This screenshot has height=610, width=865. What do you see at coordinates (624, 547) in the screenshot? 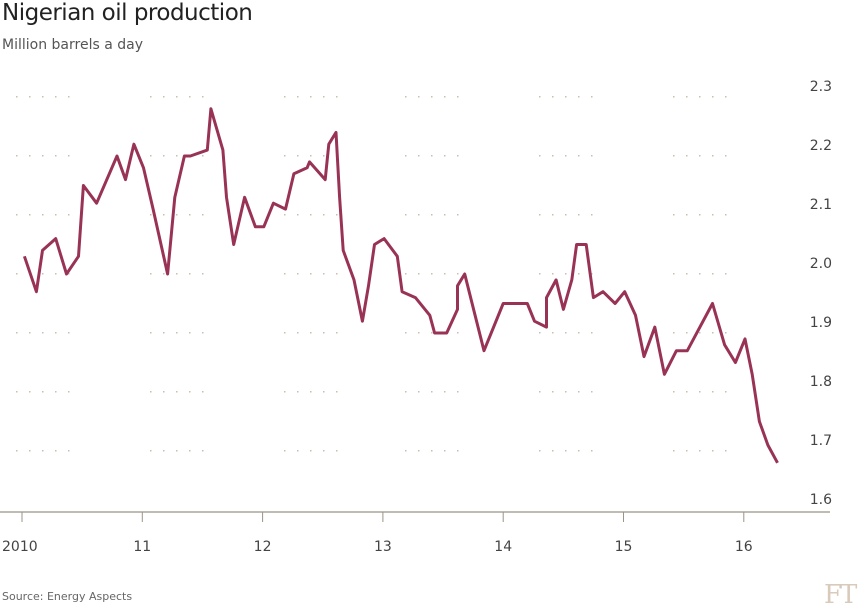
I see `x-tick-label: 15` at bounding box center [624, 547].